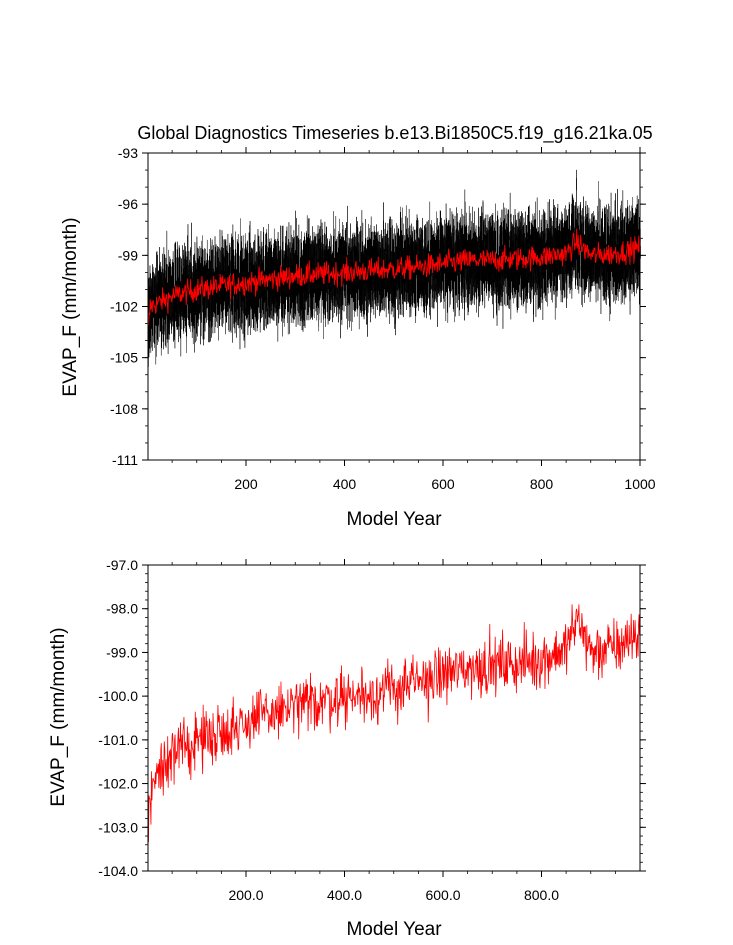 The height and width of the screenshot is (945, 733). I want to click on y-tick-label: -100.0, so click(118, 696).